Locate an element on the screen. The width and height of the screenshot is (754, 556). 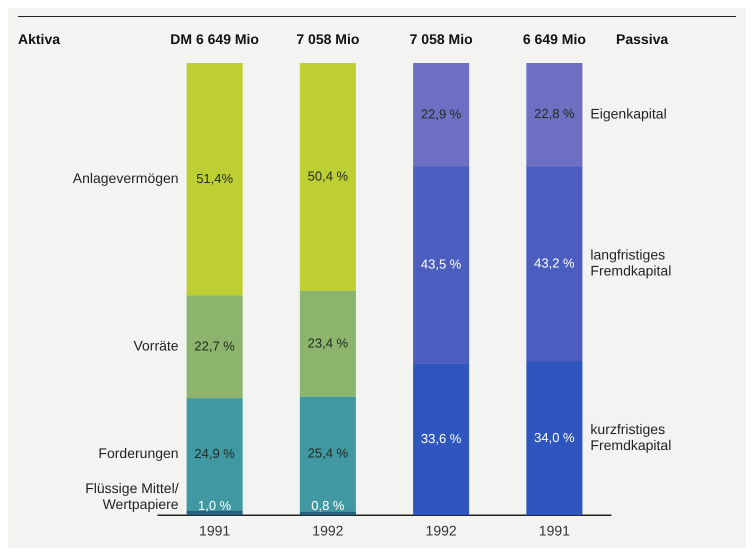
data-label: 43,2 % is located at coordinates (555, 262).